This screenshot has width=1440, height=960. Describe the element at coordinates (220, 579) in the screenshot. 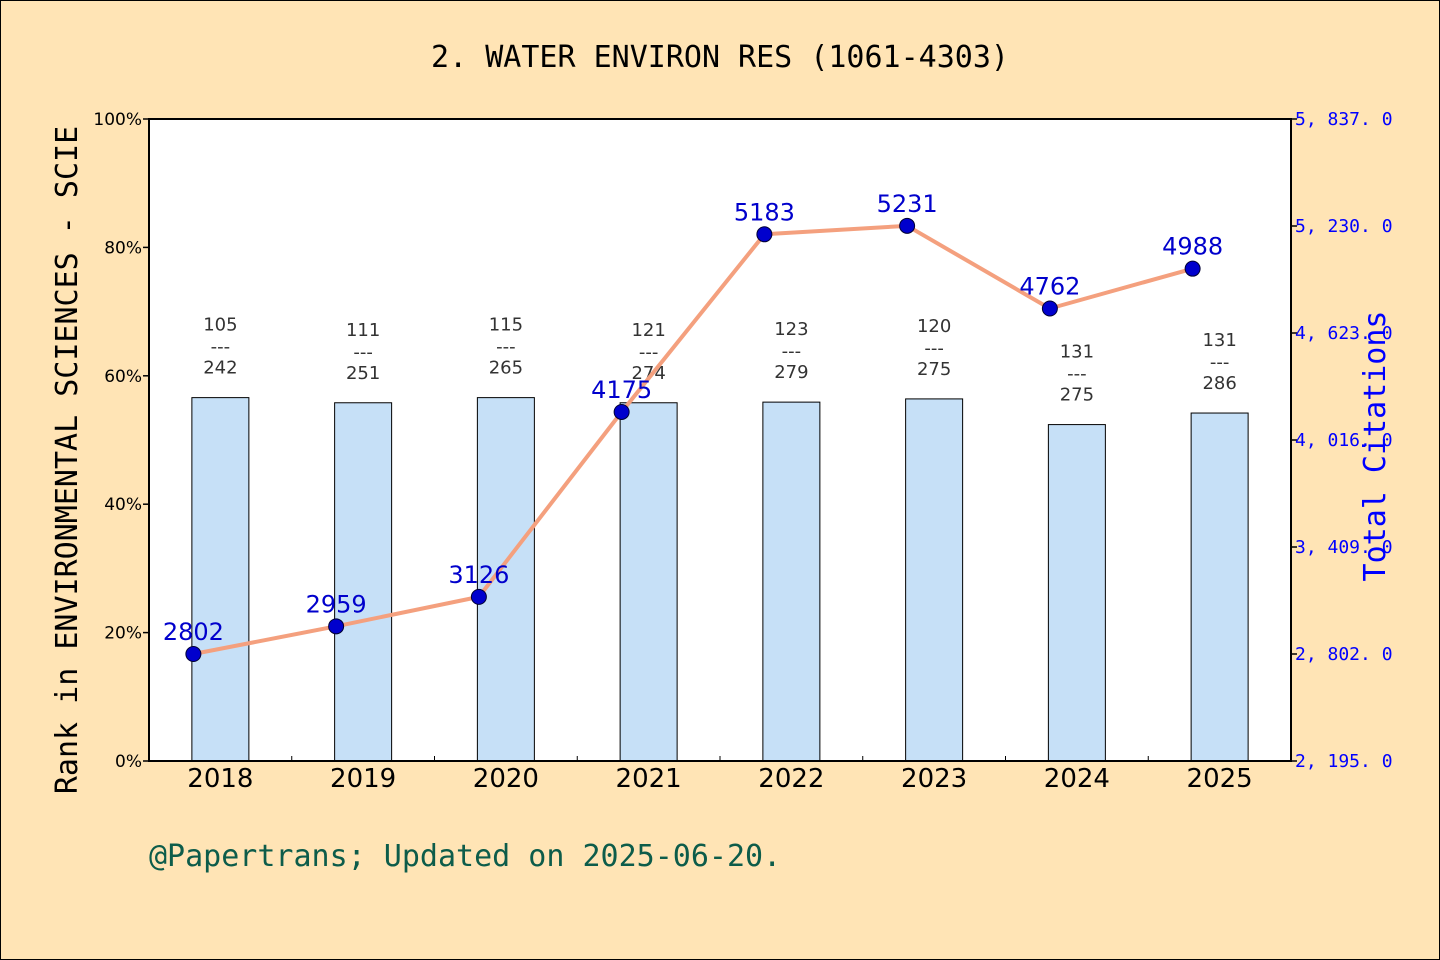

I see `bar-2018` at that location.